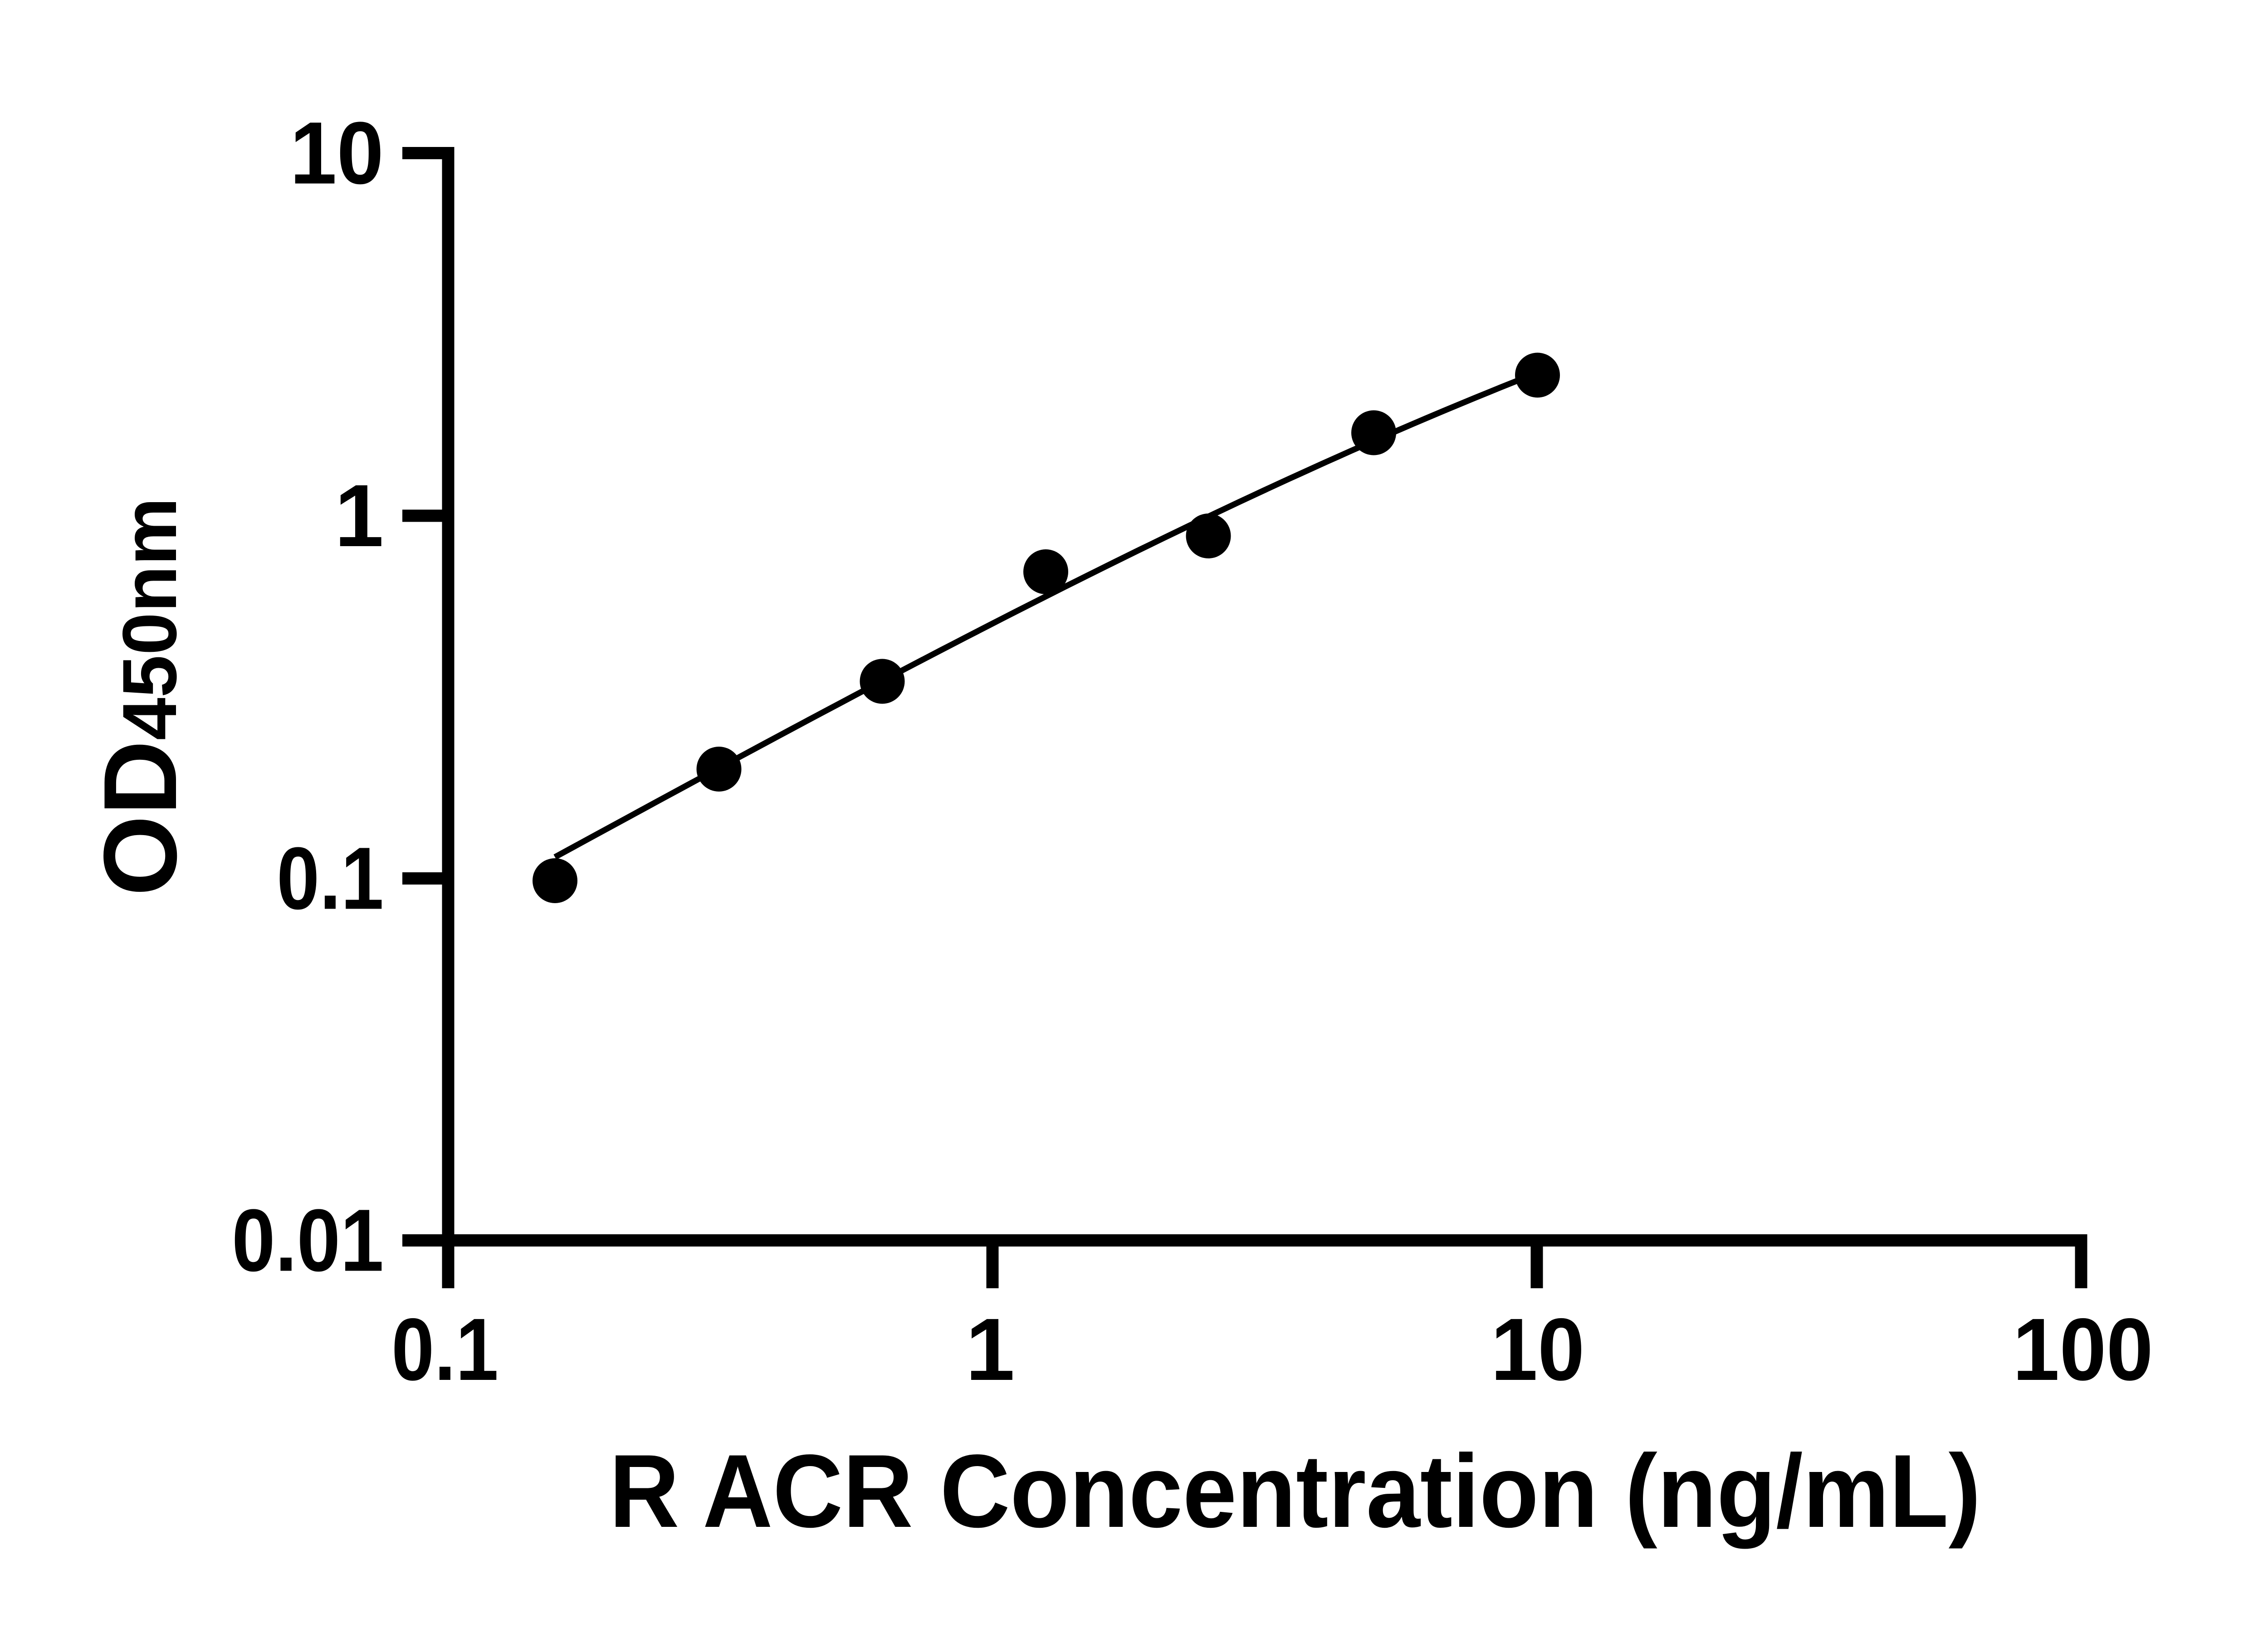 The image size is (2268, 1633). Describe the element at coordinates (1295, 1491) in the screenshot. I see `svg-text: R ACR Concentration (ng/mL)` at that location.